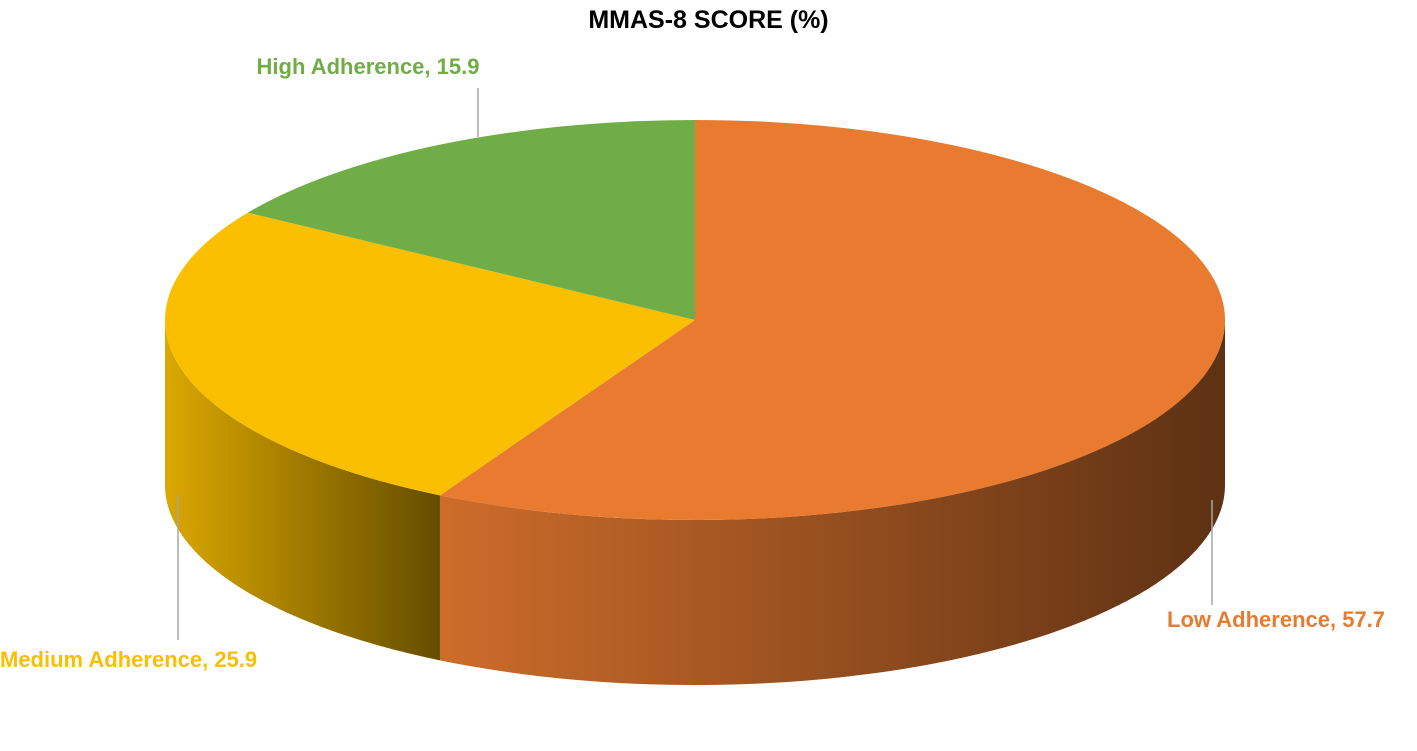  What do you see at coordinates (1276, 619) in the screenshot?
I see `data-label: Low Adherence, 57.7` at bounding box center [1276, 619].